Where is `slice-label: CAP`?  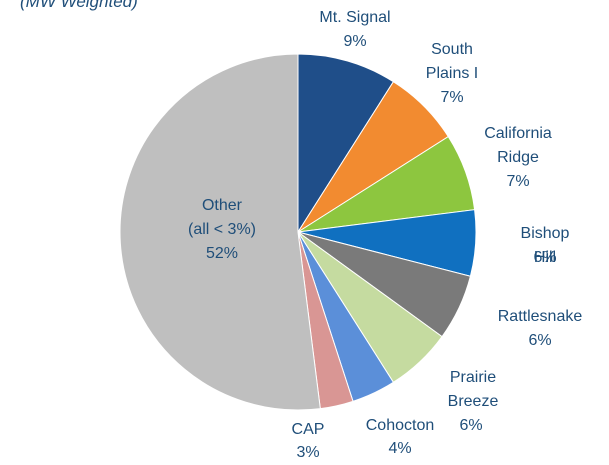
slice-label: CAP is located at coordinates (308, 429).